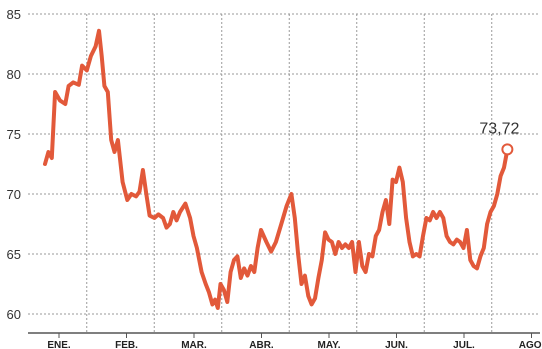  Describe the element at coordinates (59, 344) in the screenshot. I see `x-tick-label: ENE.` at that location.